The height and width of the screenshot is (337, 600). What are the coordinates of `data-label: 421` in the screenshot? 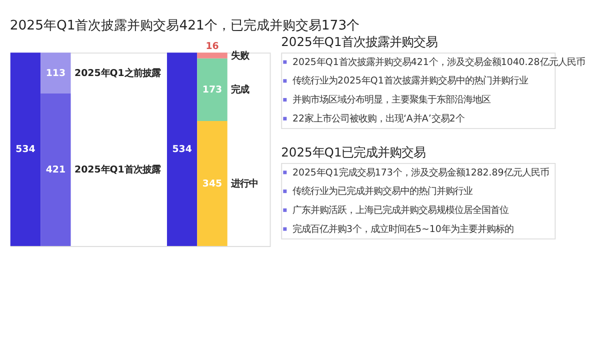 It's located at (56, 170).